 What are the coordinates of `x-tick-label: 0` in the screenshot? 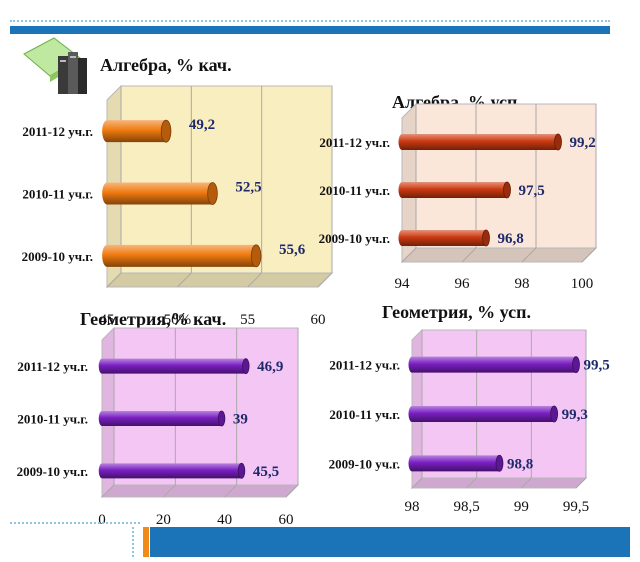 It's located at (102, 520).